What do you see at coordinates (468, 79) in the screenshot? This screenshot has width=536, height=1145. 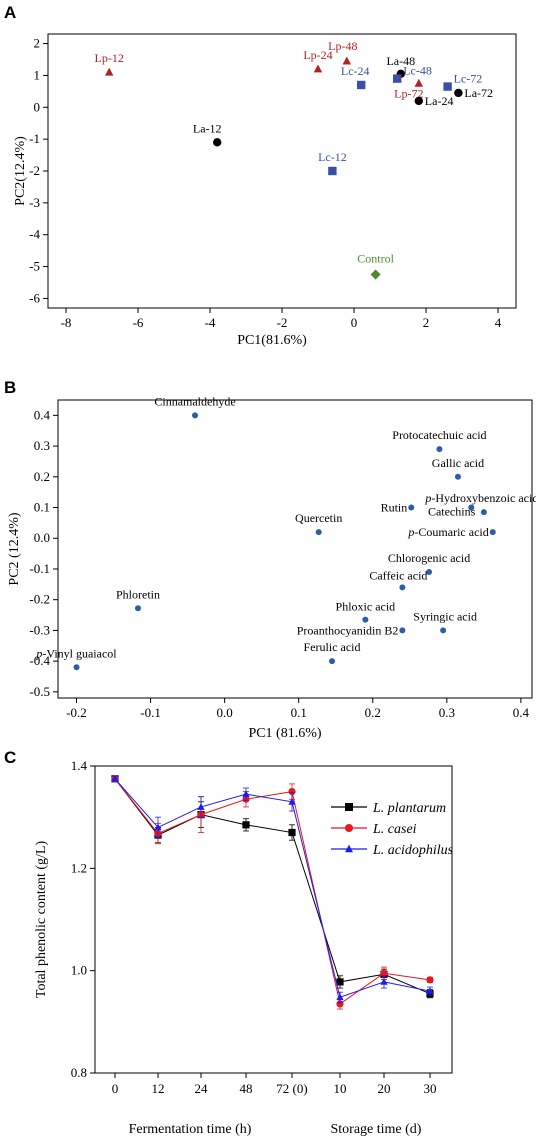 I see `point-label-lc-72: Lc-72` at bounding box center [468, 79].